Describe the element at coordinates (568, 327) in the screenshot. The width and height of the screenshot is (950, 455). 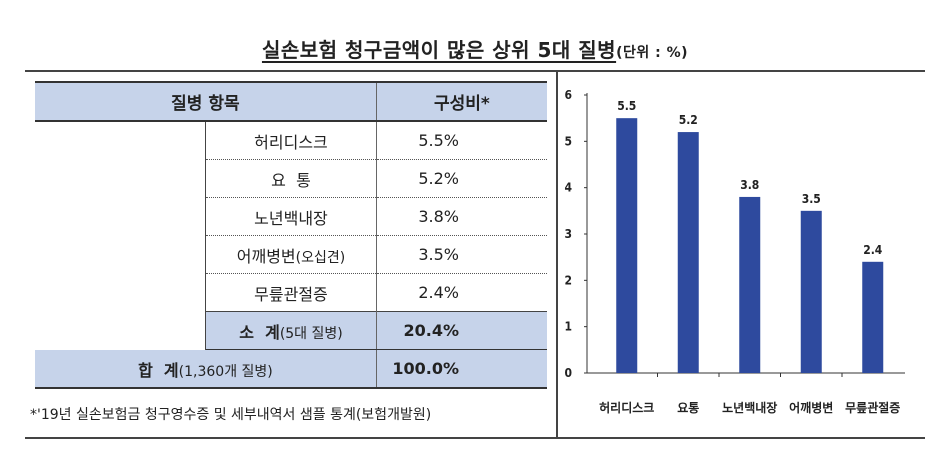
I see `y-tick-label: 1` at that location.